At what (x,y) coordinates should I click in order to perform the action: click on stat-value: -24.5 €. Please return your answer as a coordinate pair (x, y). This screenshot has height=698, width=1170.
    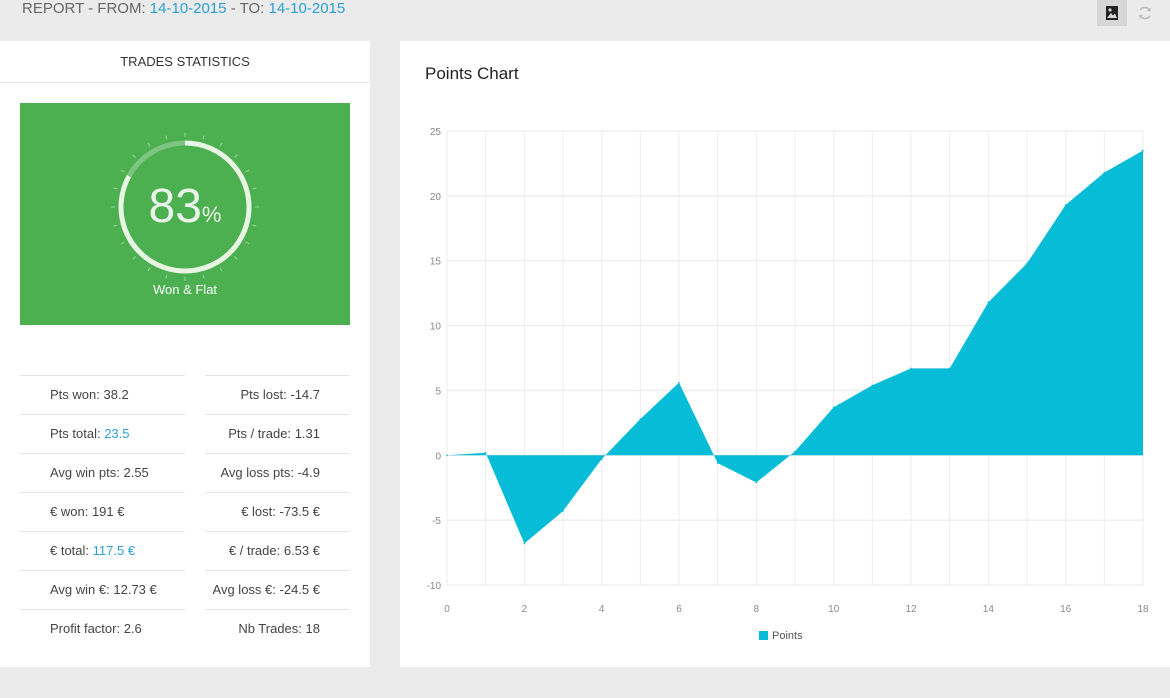
    Looking at the image, I should click on (299, 589).